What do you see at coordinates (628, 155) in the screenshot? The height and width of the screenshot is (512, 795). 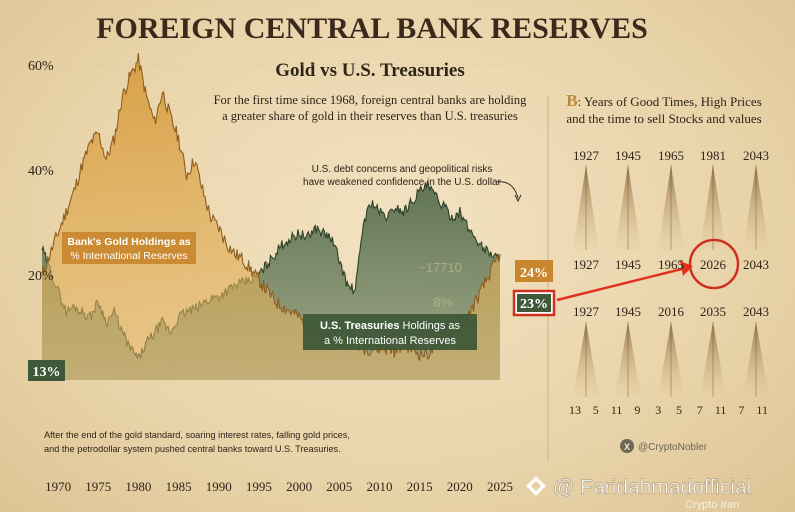 I see `cycle-year-top: 1945` at bounding box center [628, 155].